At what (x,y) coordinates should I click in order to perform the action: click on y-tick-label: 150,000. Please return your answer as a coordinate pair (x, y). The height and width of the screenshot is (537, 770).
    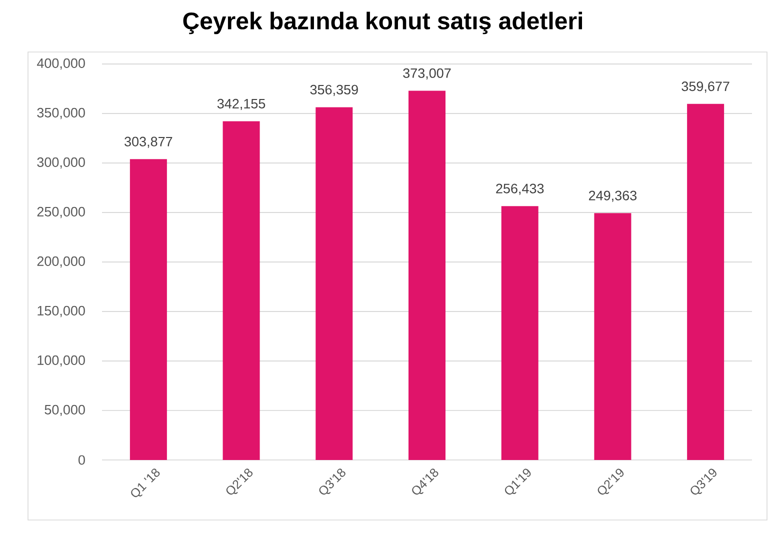
    Looking at the image, I should click on (61, 312).